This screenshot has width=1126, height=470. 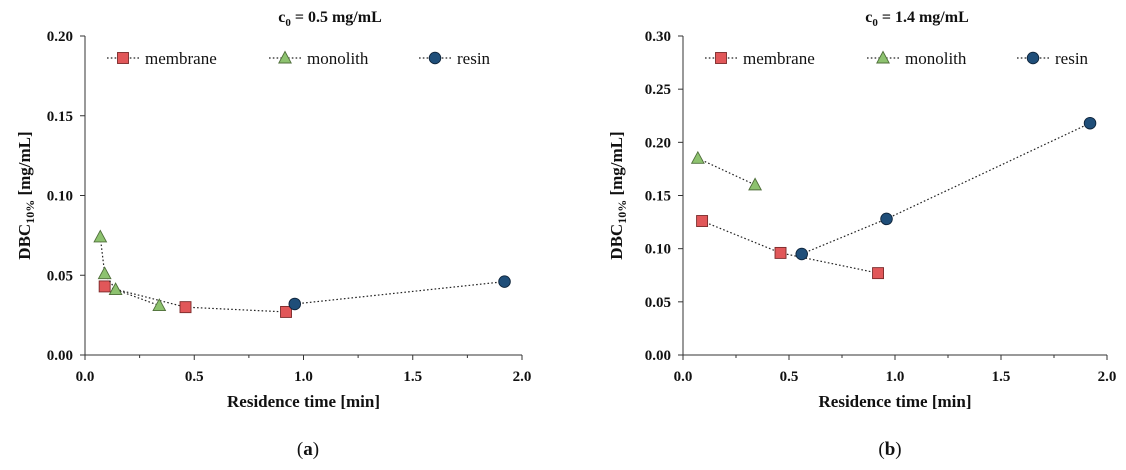 I want to click on panel-caption: (b), so click(x=889, y=449).